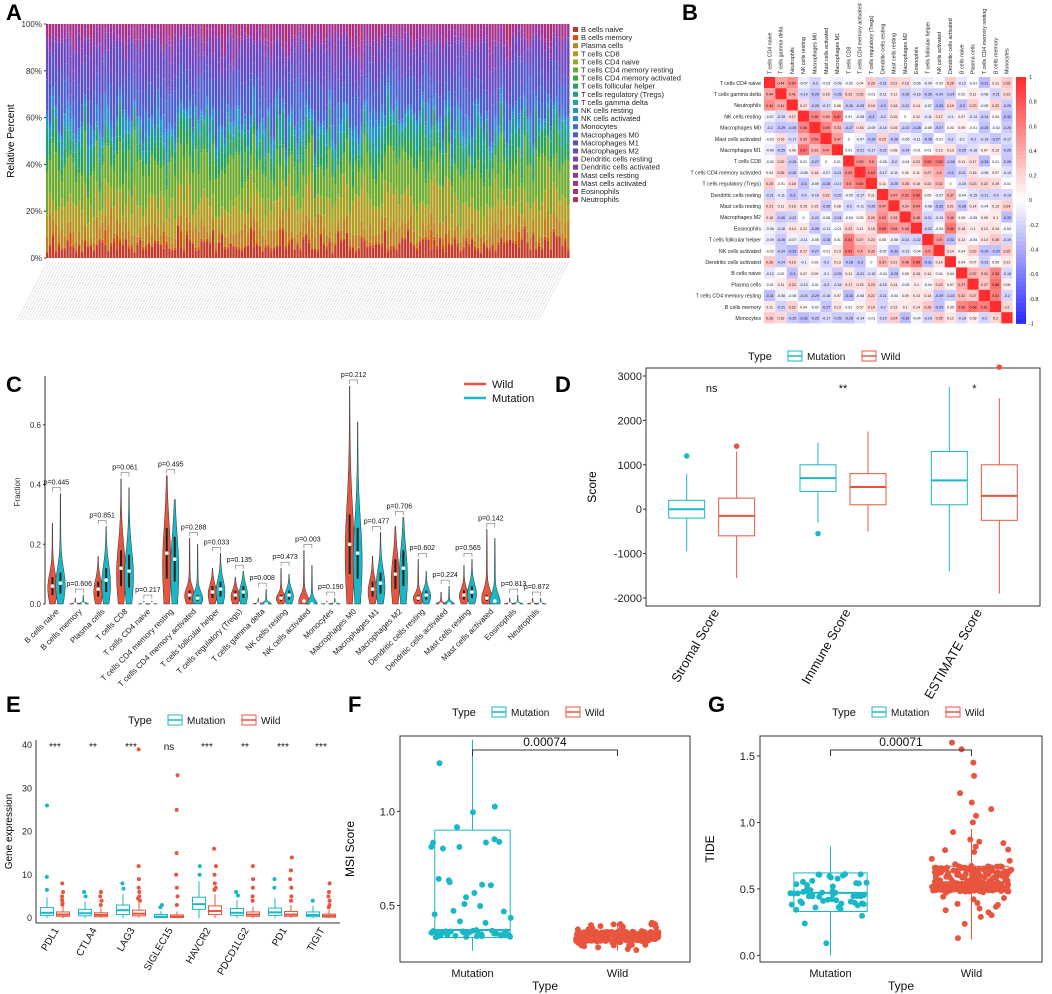 Image resolution: width=1052 pixels, height=994 pixels. What do you see at coordinates (996, 195) in the screenshot?
I see `cell-value: -0.2` at bounding box center [996, 195].